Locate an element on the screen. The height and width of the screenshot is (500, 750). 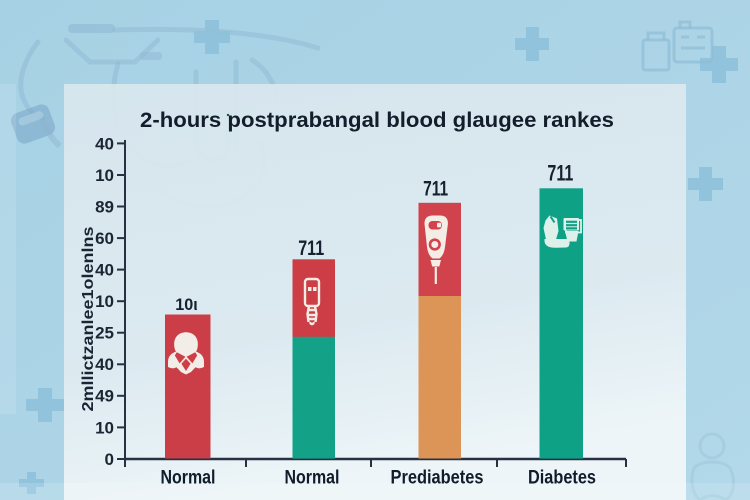
svg-text: 2mllictzanlee1olenlns is located at coordinates (88, 318).